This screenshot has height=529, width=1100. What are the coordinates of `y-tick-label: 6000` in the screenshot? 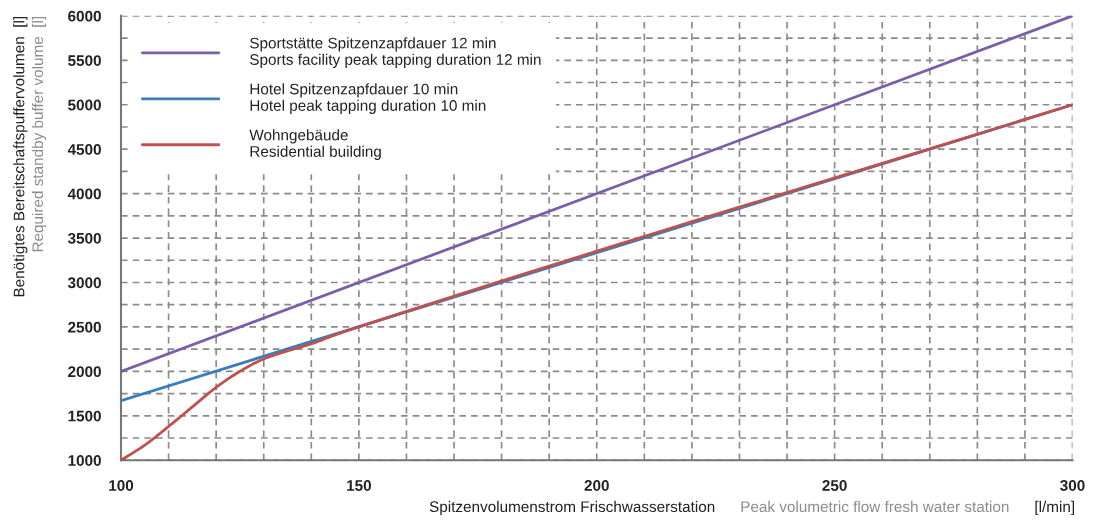 It's located at (84, 16).